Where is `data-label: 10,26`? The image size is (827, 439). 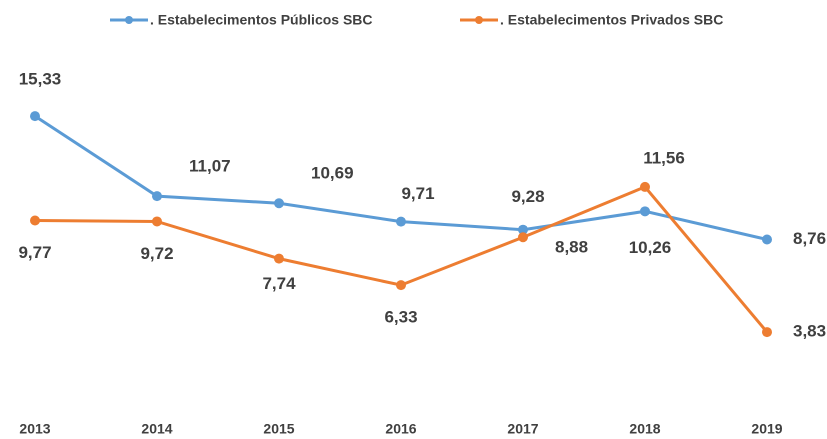 data-label: 10,26 is located at coordinates (650, 247).